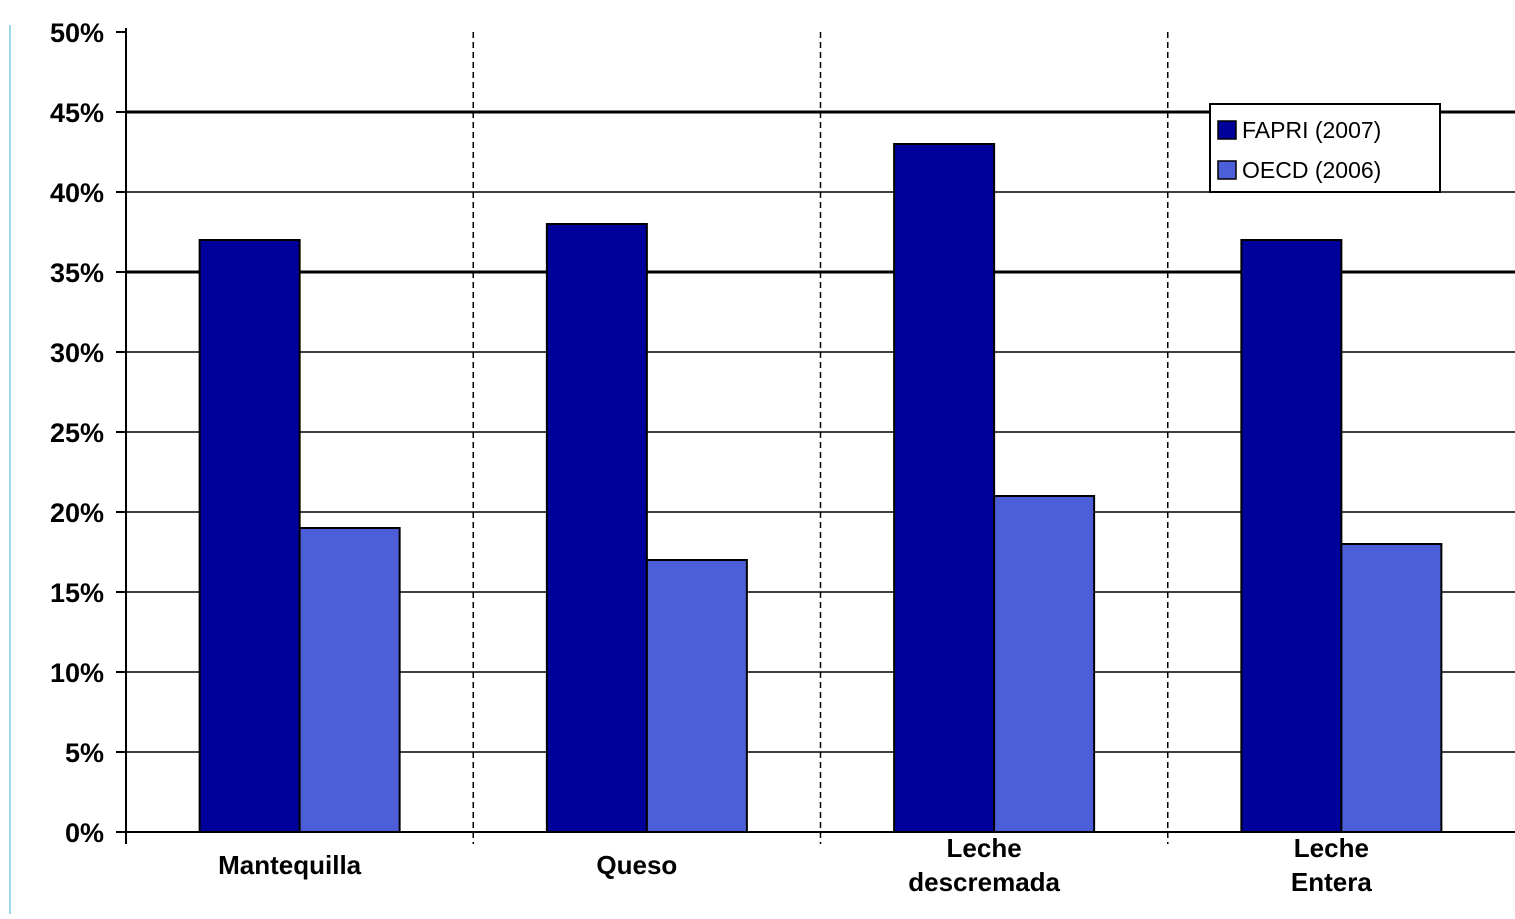  Describe the element at coordinates (77, 353) in the screenshot. I see `y-tick-label: 30%` at that location.